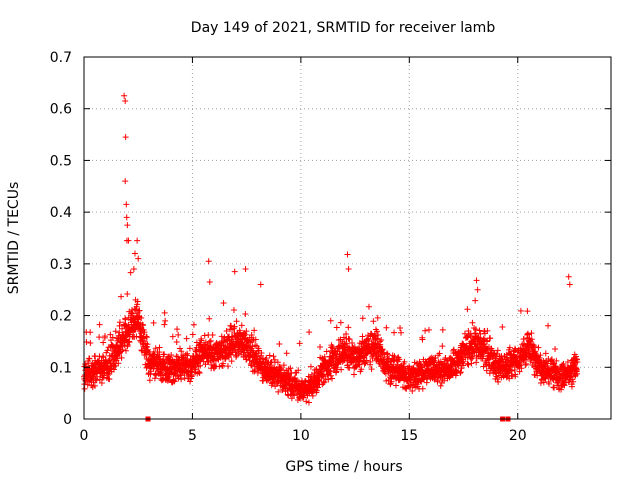 This screenshot has height=480, width=640. Describe the element at coordinates (14, 238) in the screenshot. I see `y-axis-title: SRMTID / TECUs` at that location.